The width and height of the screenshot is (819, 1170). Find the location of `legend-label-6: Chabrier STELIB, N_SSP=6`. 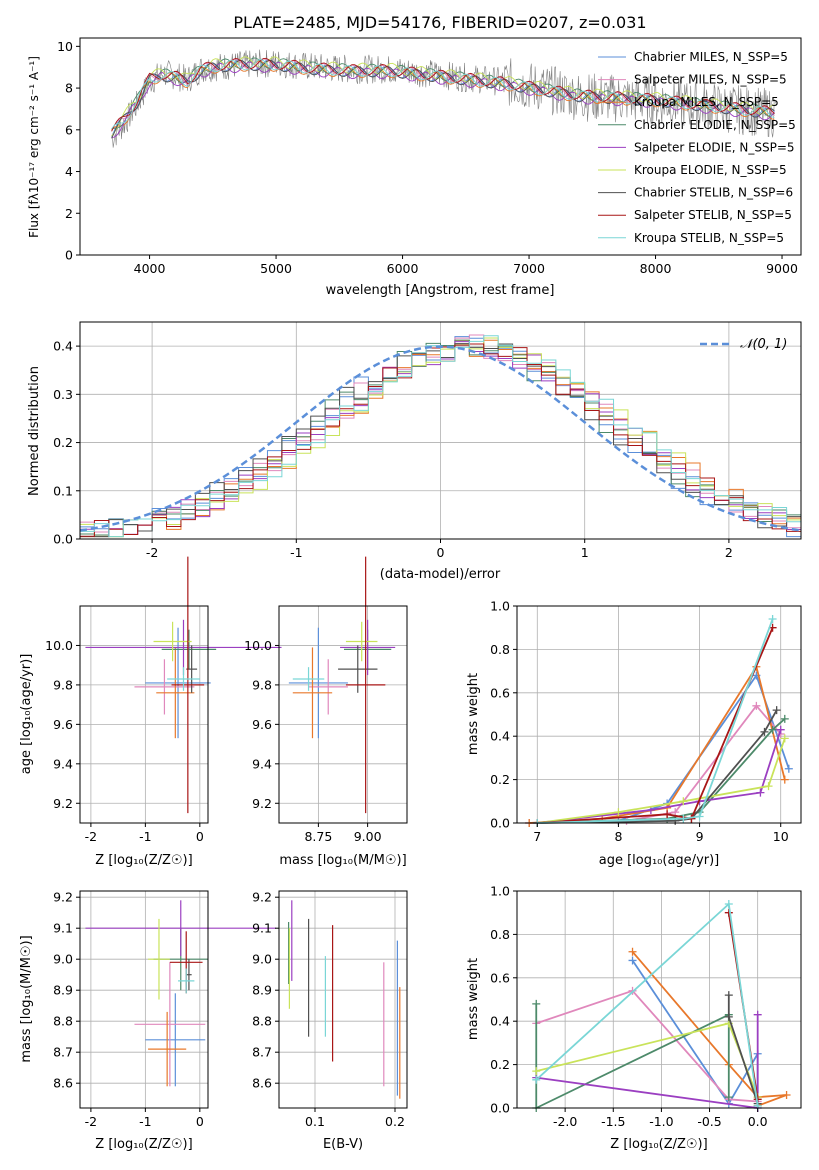

legend-label-6: Chabrier STELIB, N_SSP=6 is located at coordinates (713, 193).